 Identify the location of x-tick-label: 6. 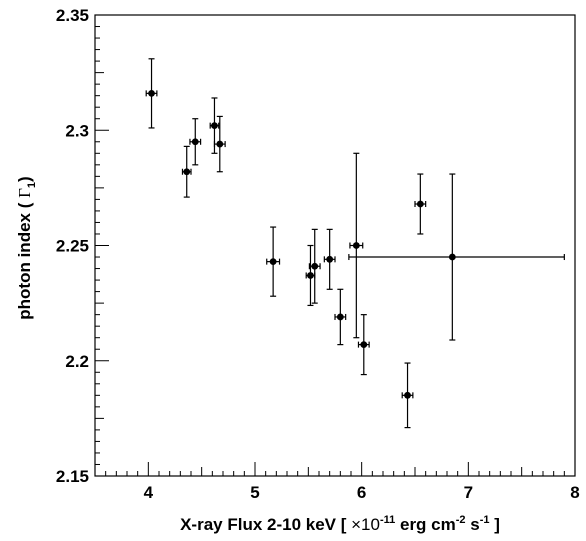
(361, 492).